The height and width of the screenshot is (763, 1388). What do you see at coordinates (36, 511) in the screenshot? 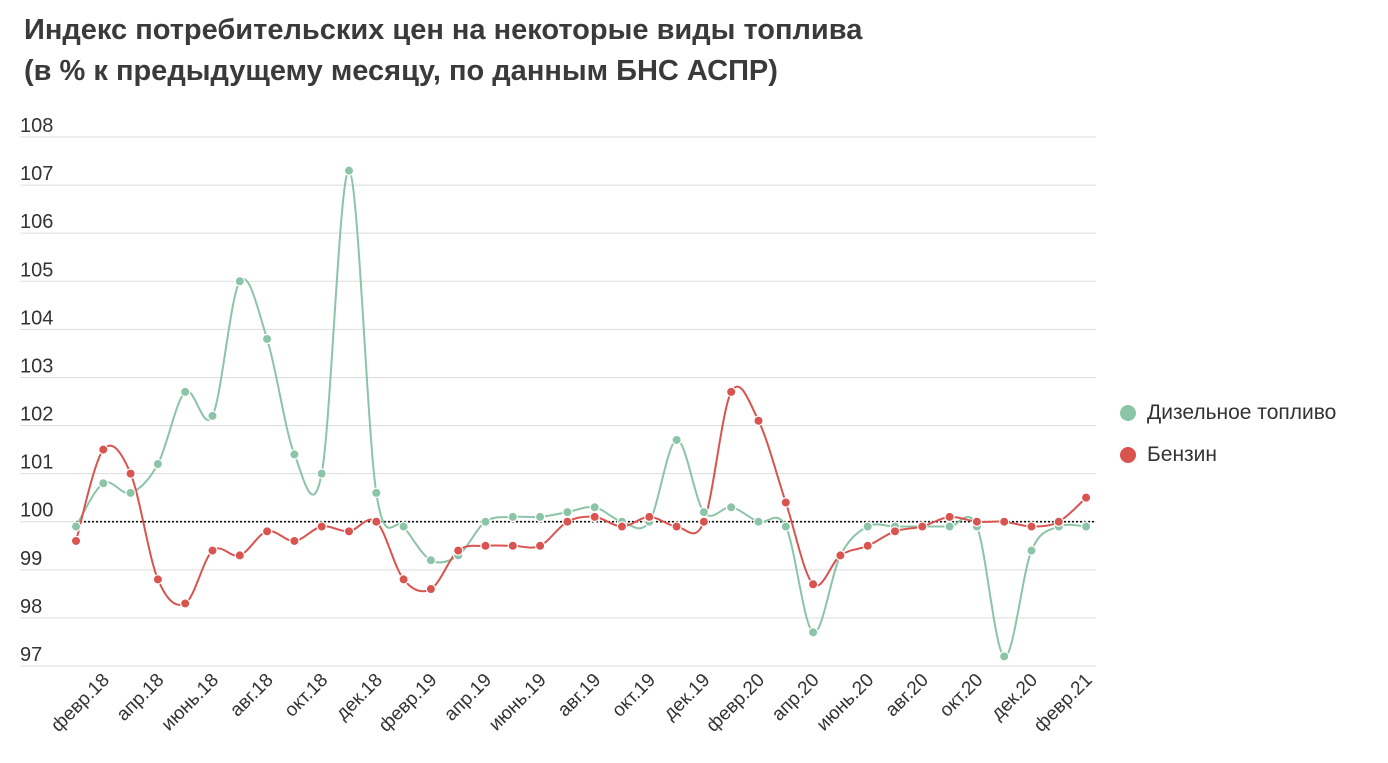
I see `y-tick-label-100: 100` at bounding box center [36, 511].